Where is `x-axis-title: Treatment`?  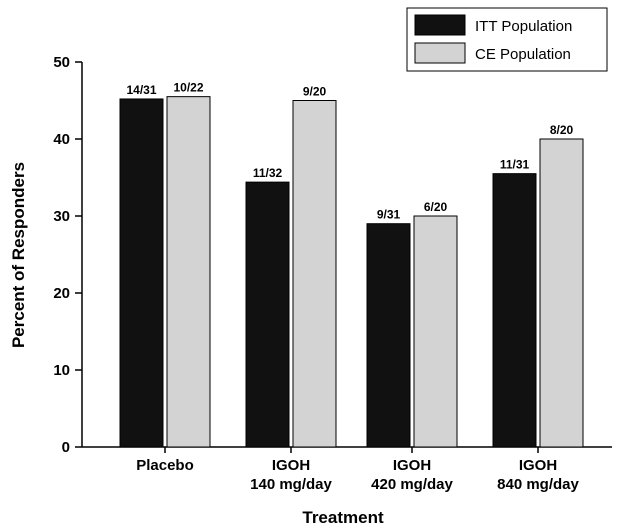
x-axis-title: Treatment is located at coordinates (343, 517).